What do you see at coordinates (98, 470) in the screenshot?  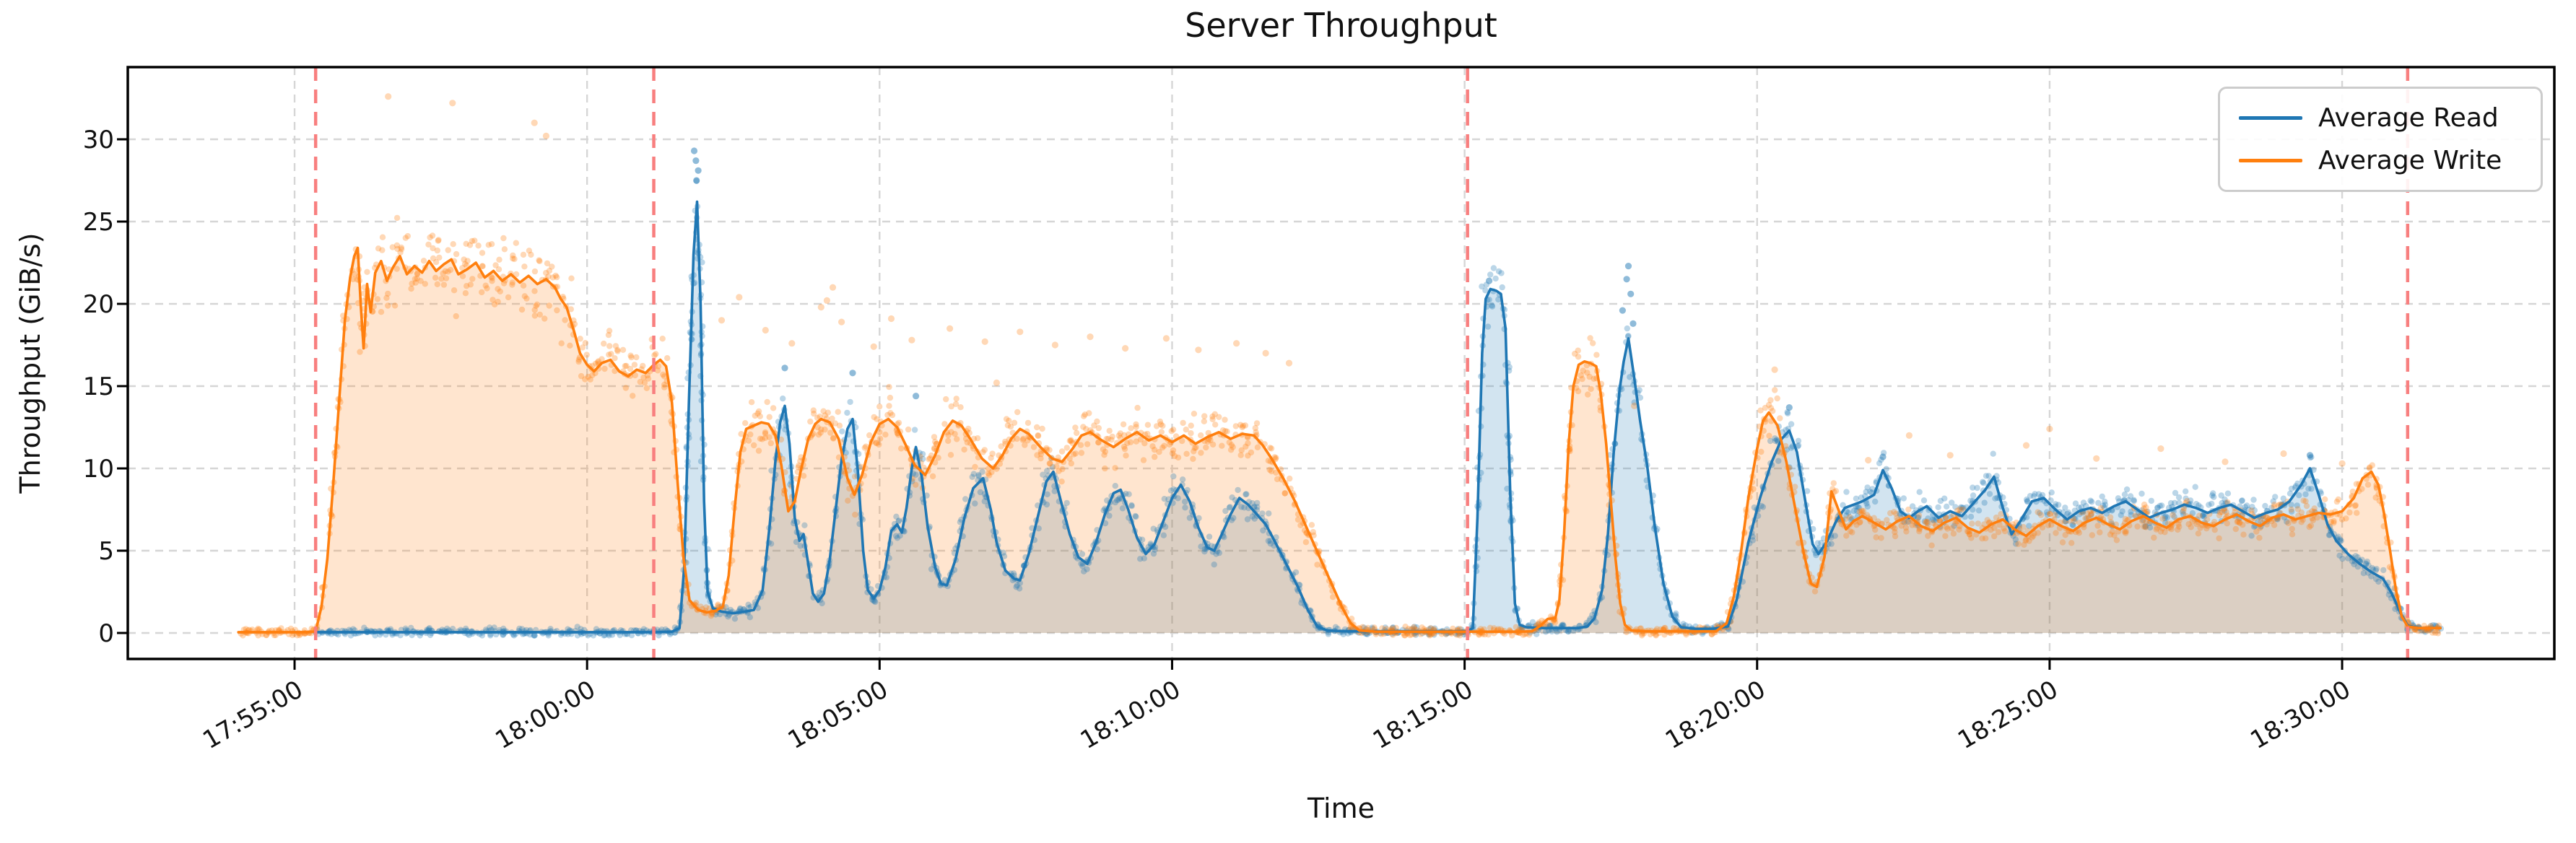 I see `y-tick-label: 10` at bounding box center [98, 470].